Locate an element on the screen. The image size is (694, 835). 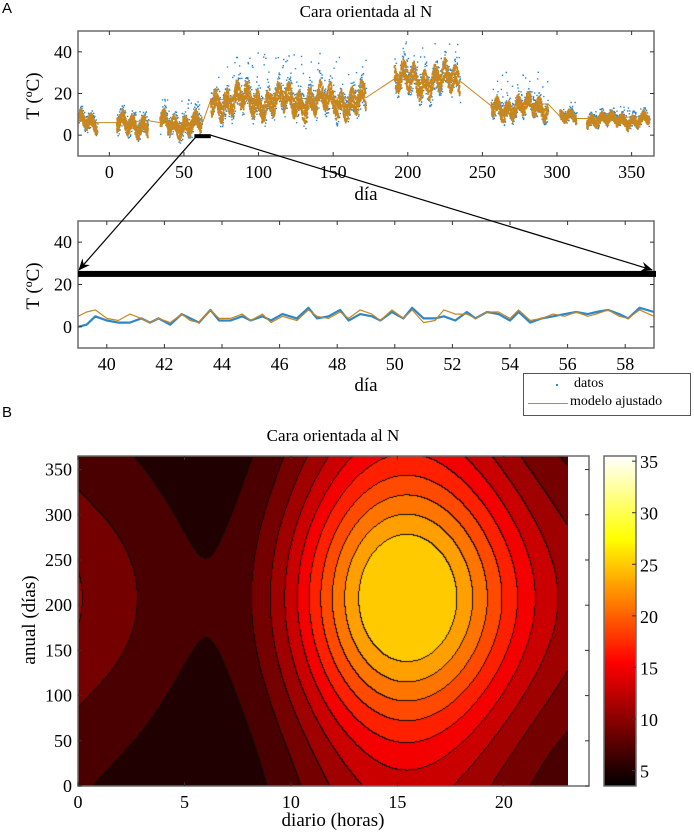
colorbar-frame is located at coordinates (620, 621).